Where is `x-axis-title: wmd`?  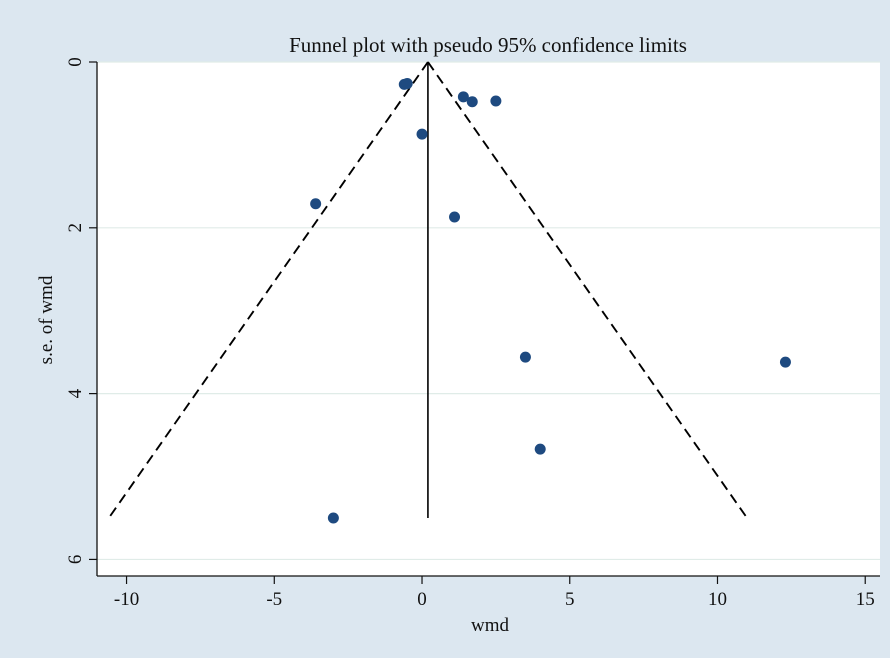 x-axis-title: wmd is located at coordinates (490, 625).